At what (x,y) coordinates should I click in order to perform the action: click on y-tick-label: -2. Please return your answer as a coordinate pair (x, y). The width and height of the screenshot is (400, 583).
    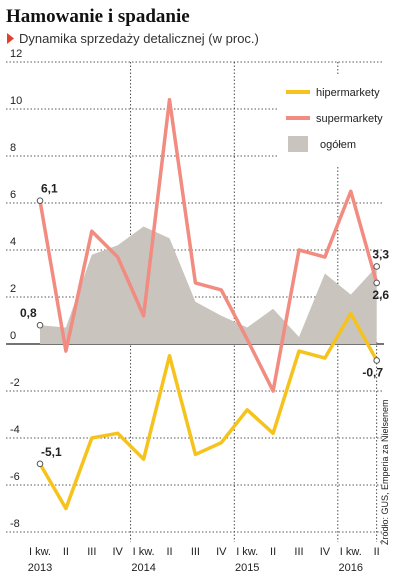
    Looking at the image, I should click on (15, 383).